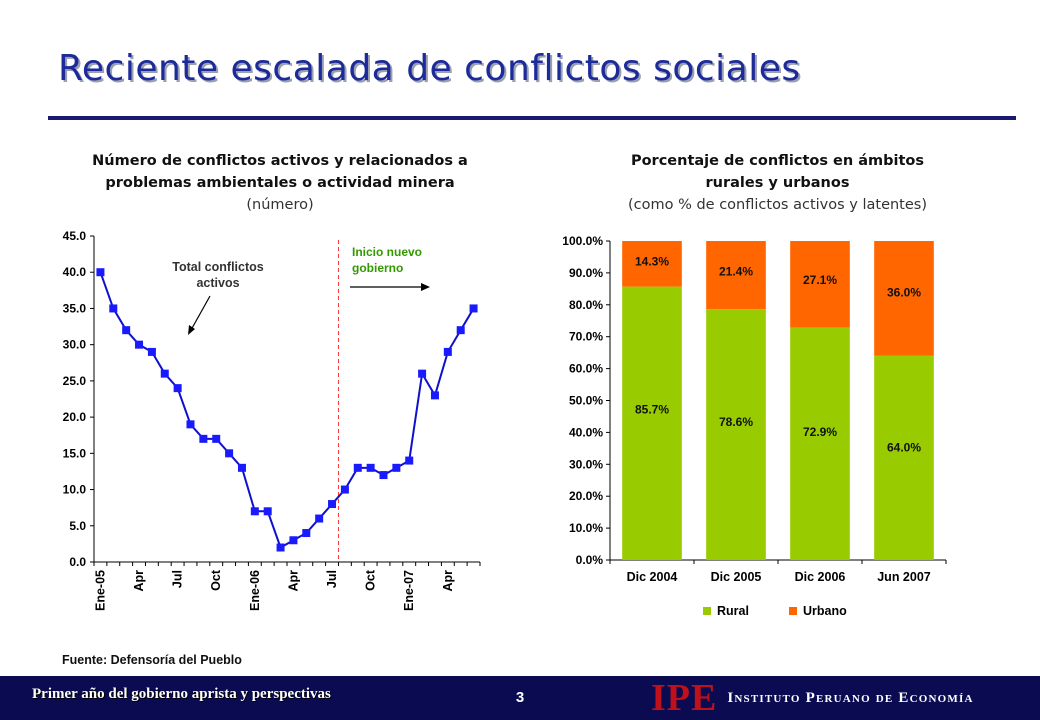  Describe the element at coordinates (387, 252) in the screenshot. I see `annotation-new-government-line1: Inicio nuevo` at that location.